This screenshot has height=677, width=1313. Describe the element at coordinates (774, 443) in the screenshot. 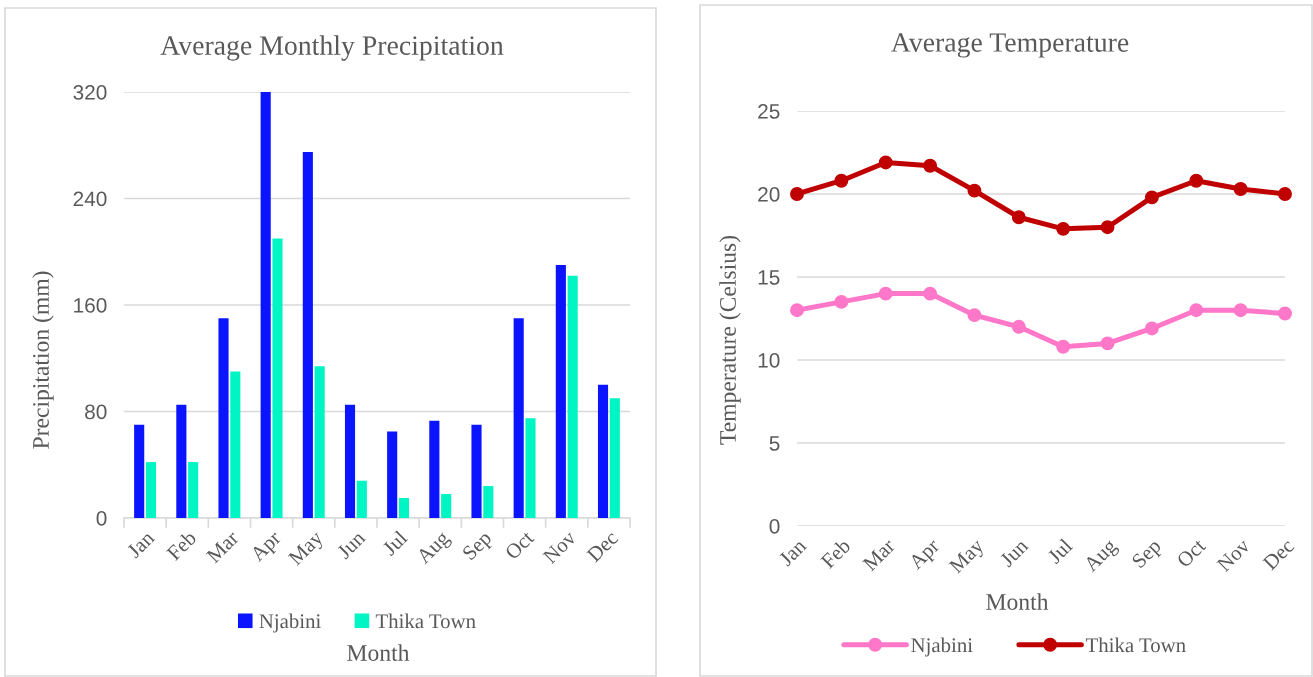

I see `y-tick-label: 5` at that location.